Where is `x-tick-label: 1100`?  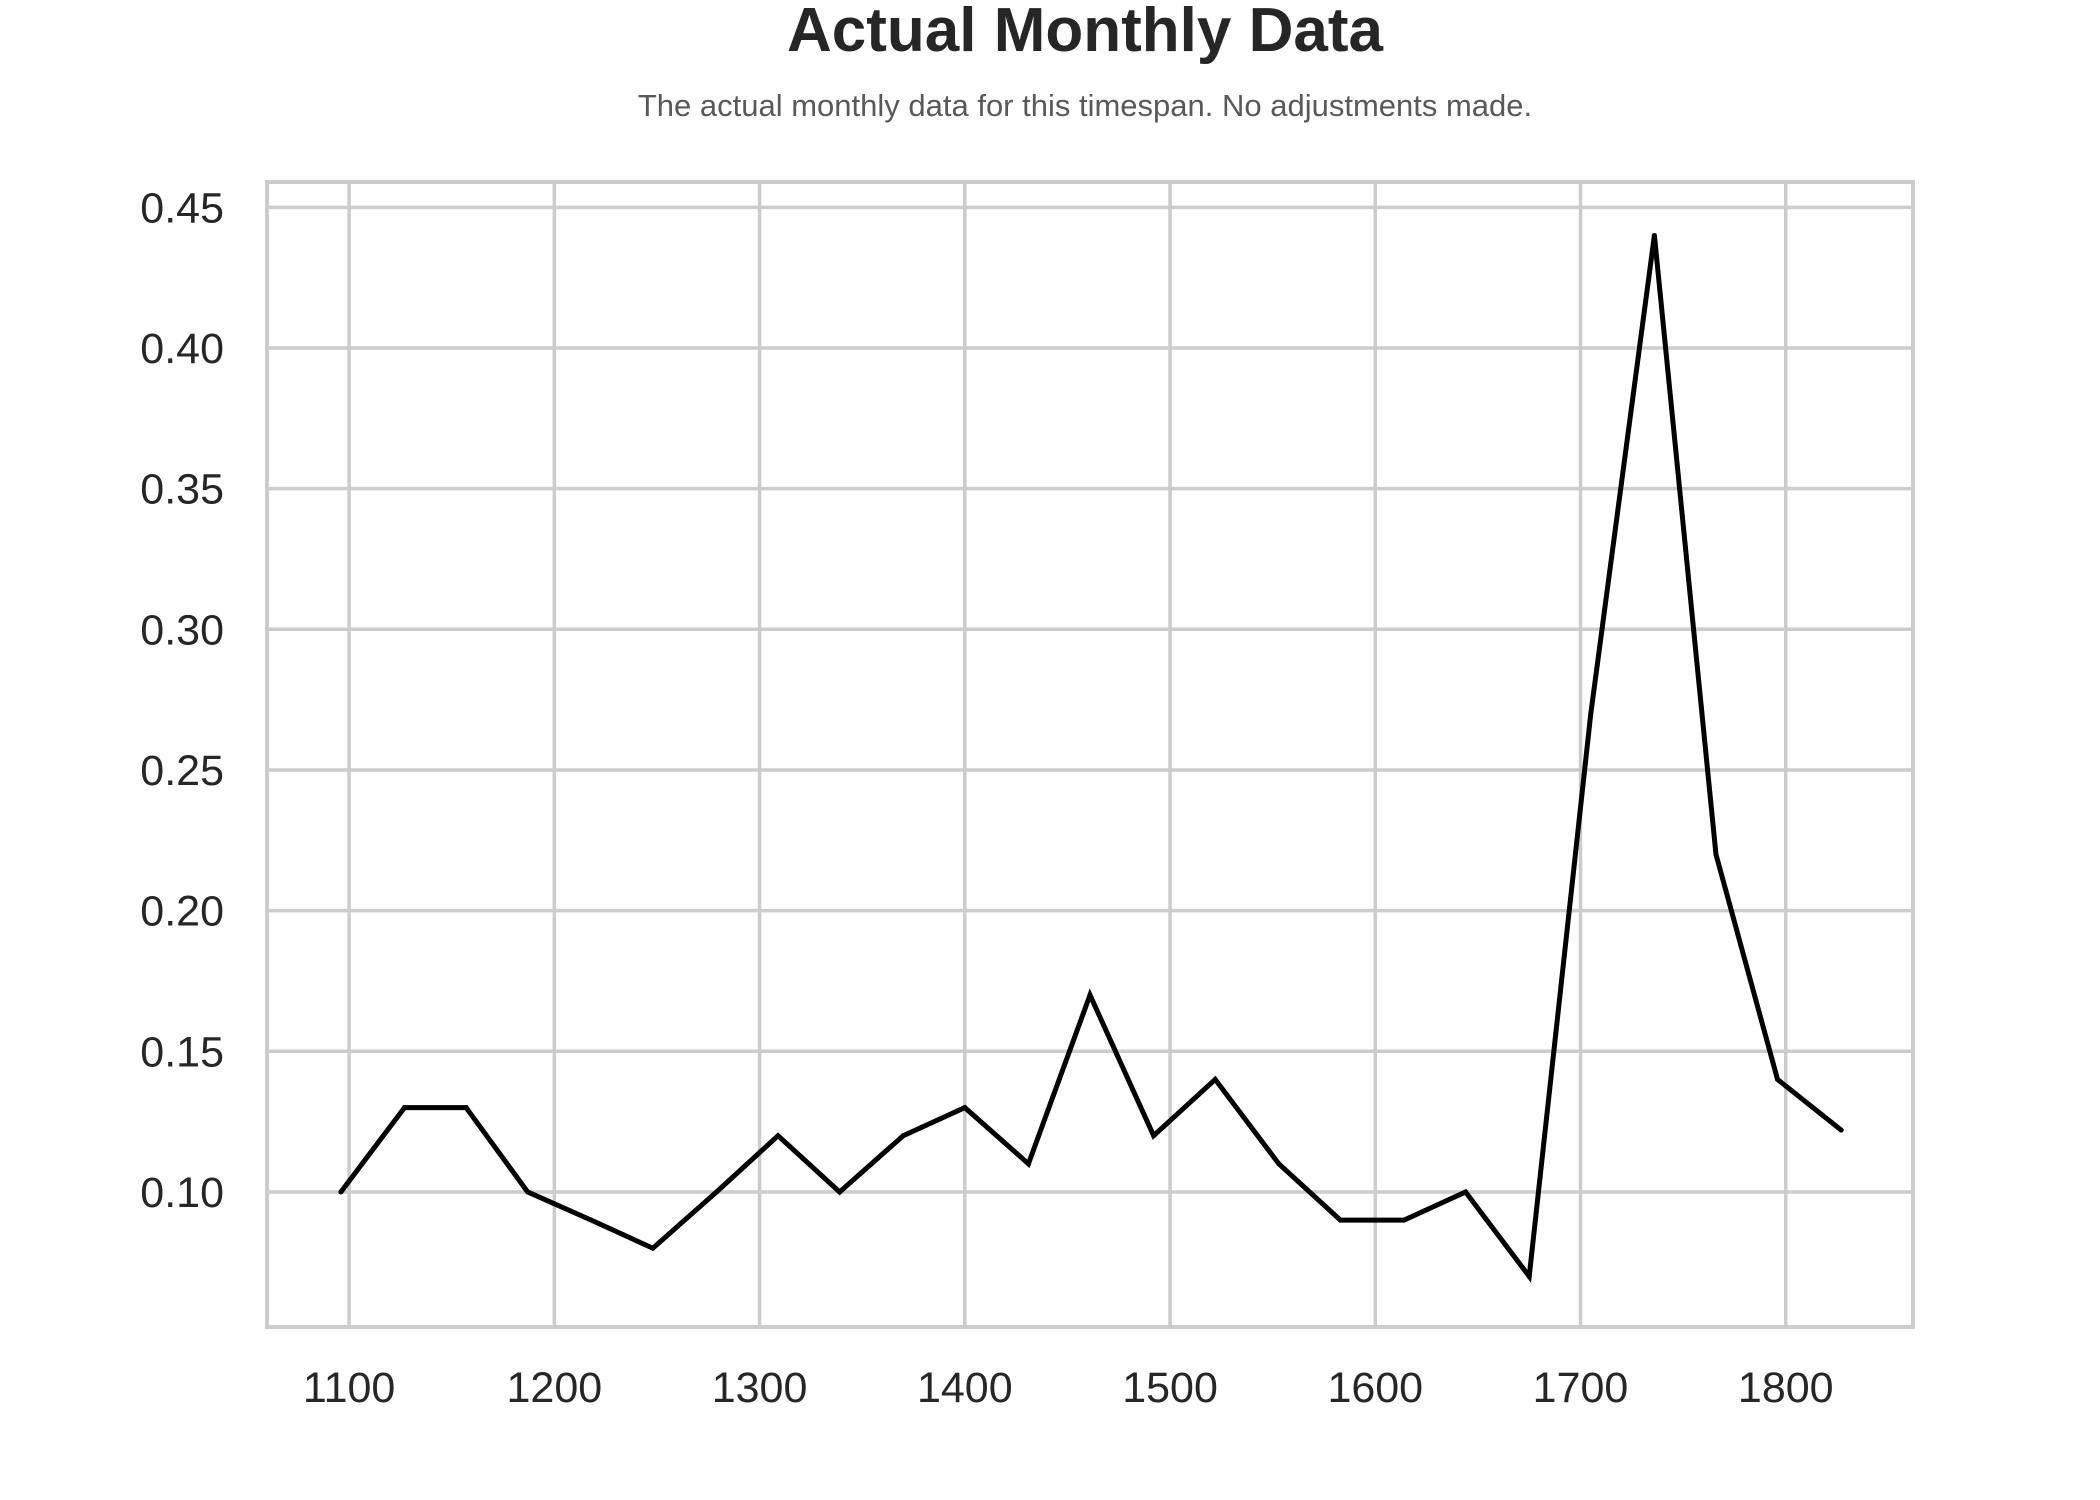
x-tick-label: 1100 is located at coordinates (349, 1388).